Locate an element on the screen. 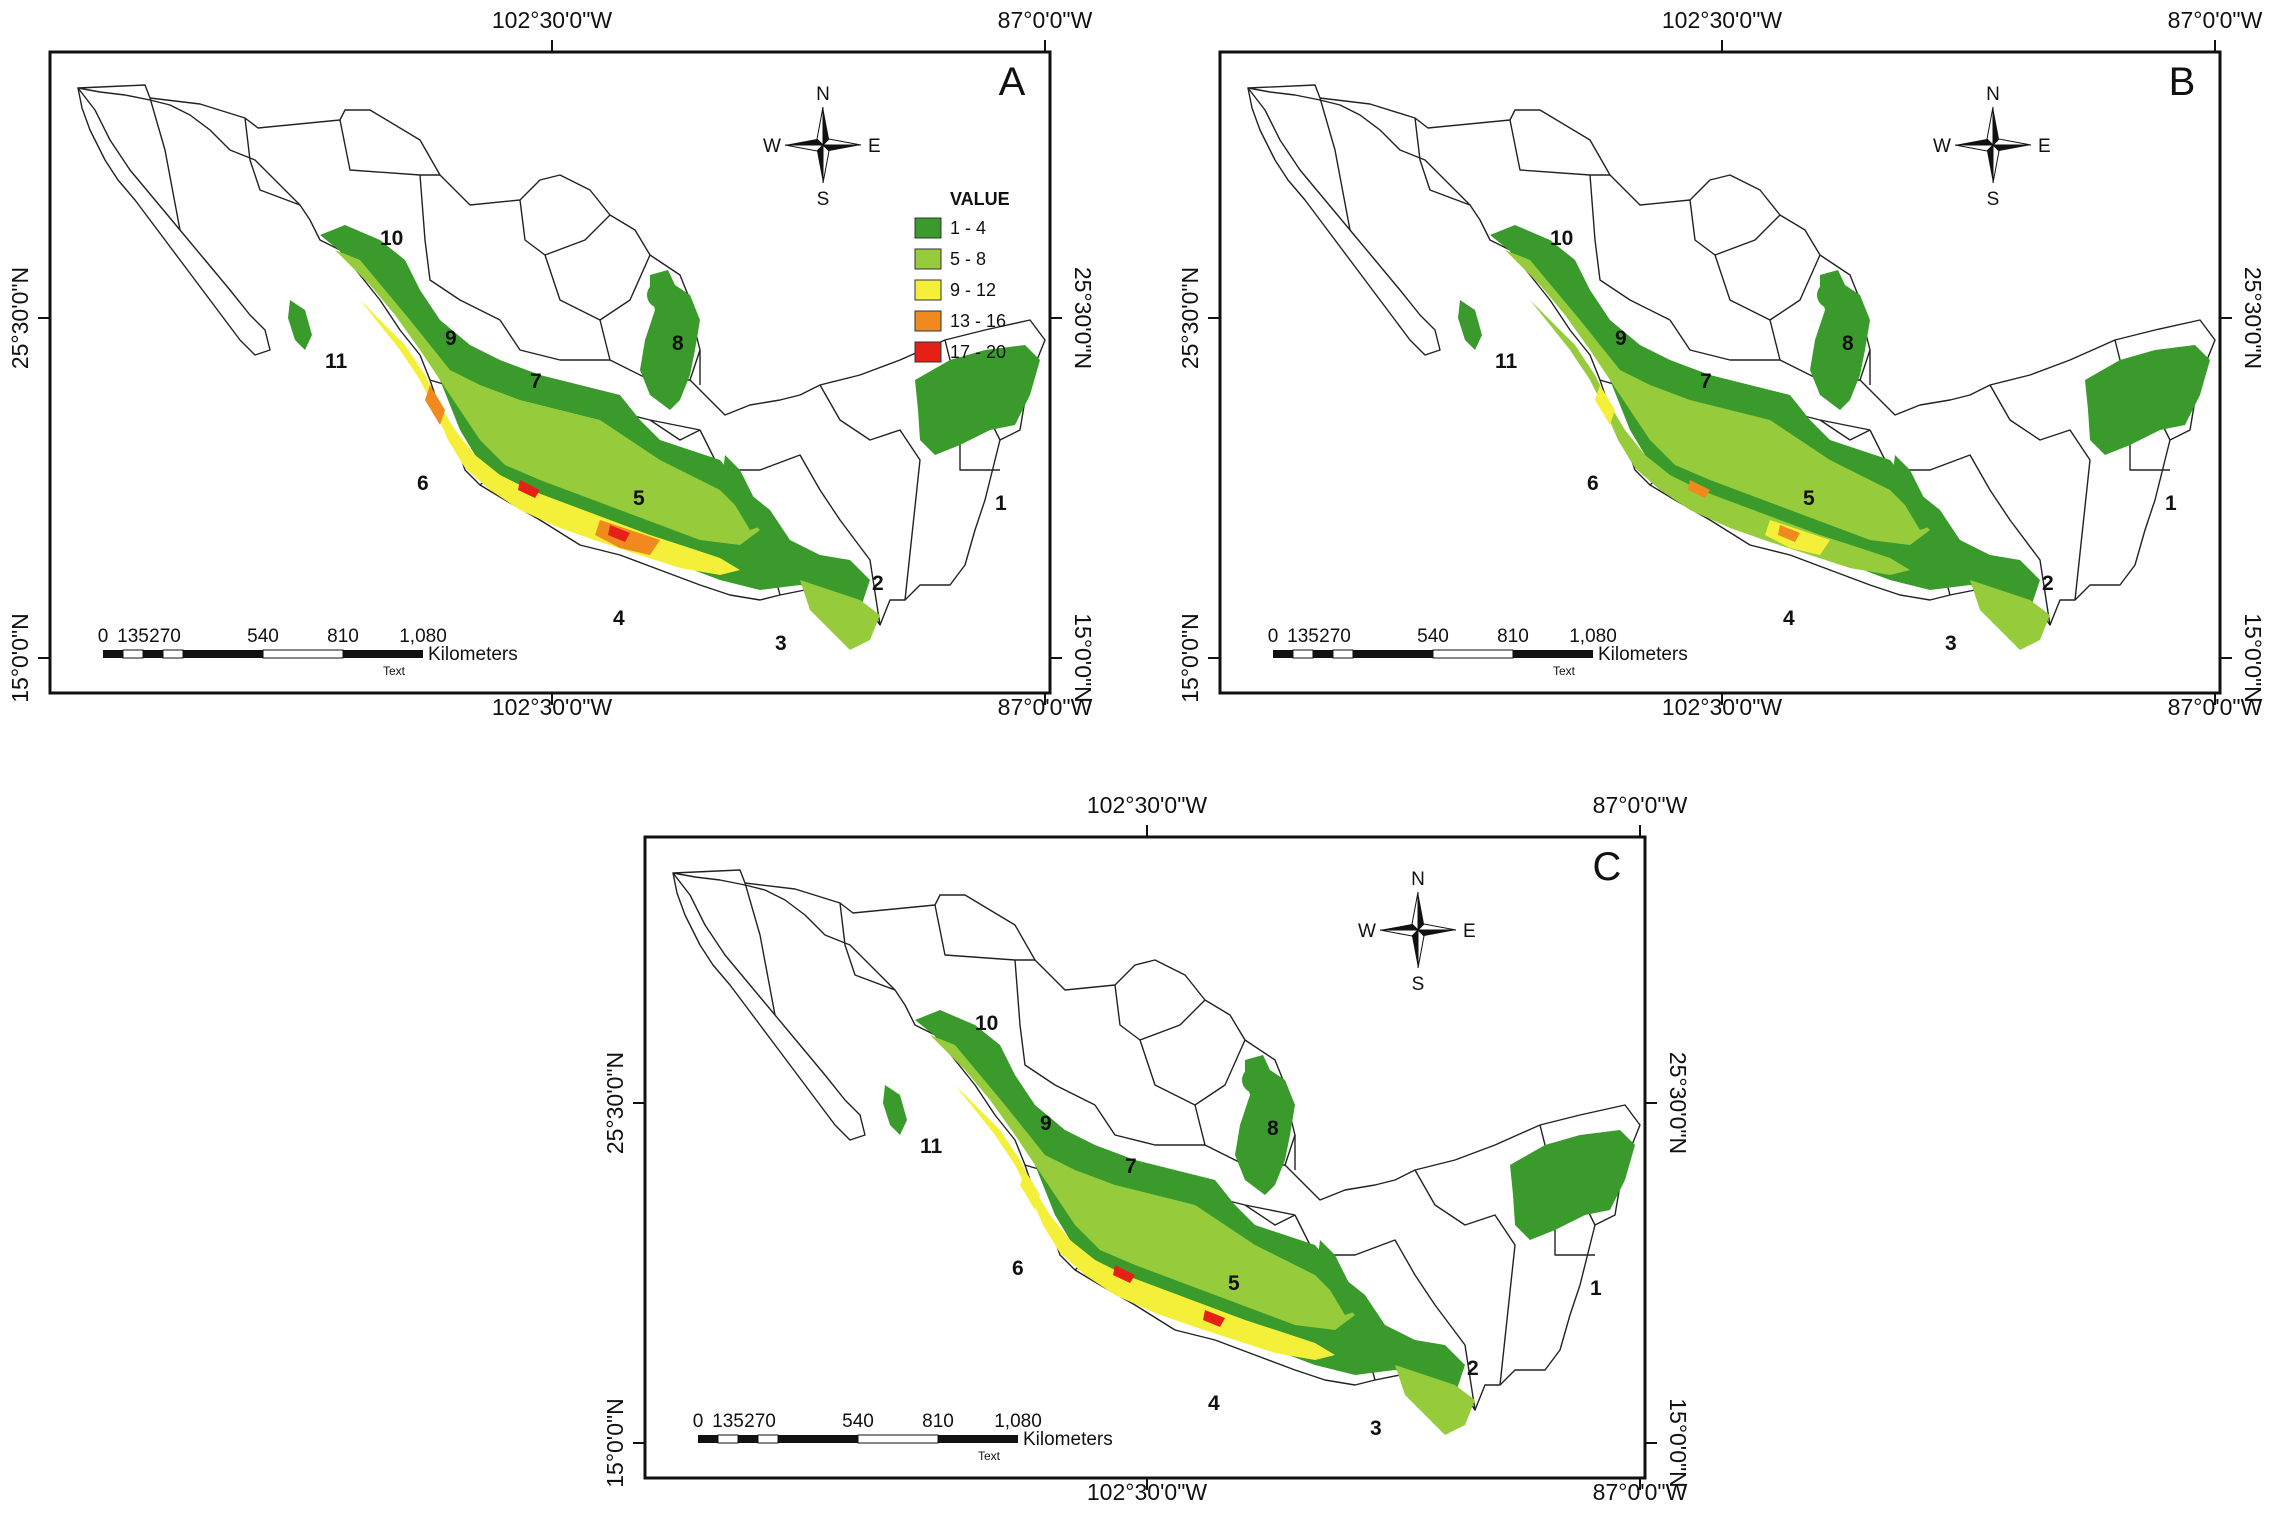 This screenshot has width=2278, height=1534. compass-rose-icon: N S E W is located at coordinates (1992, 147).